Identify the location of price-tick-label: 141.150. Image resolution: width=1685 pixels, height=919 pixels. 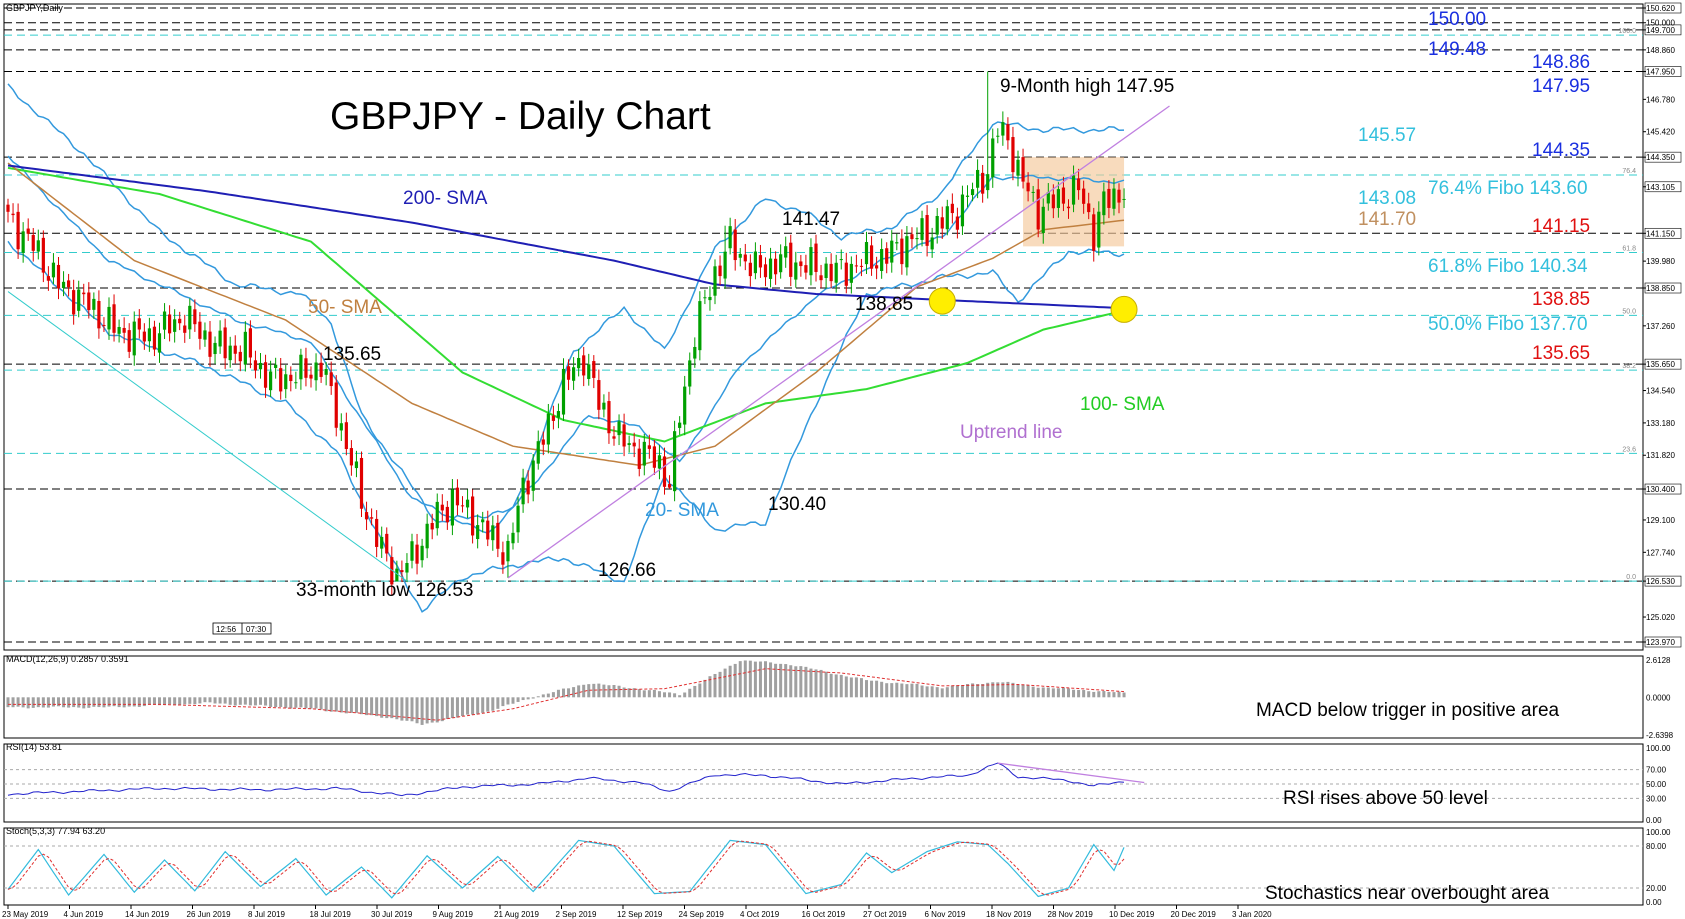
(1660, 233).